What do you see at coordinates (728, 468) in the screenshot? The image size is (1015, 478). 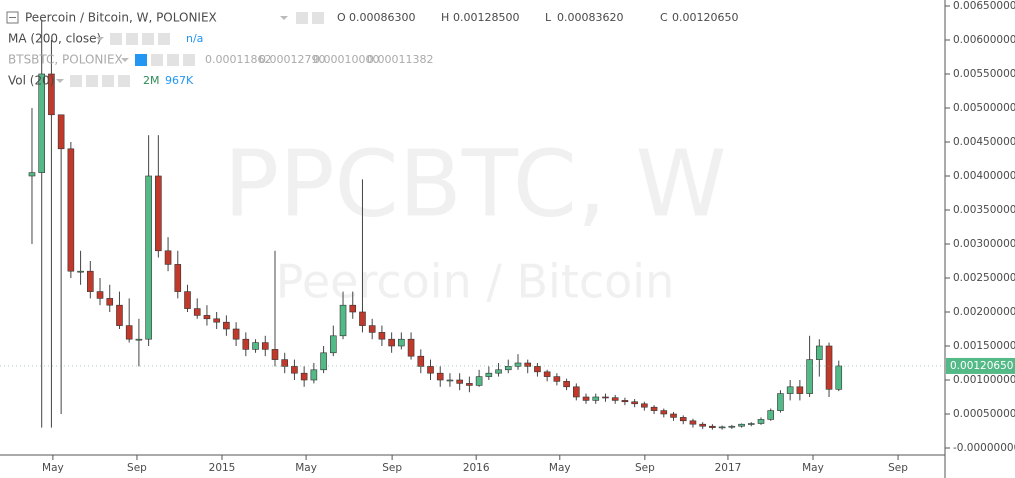 I see `x-tick-label: 2017` at bounding box center [728, 468].